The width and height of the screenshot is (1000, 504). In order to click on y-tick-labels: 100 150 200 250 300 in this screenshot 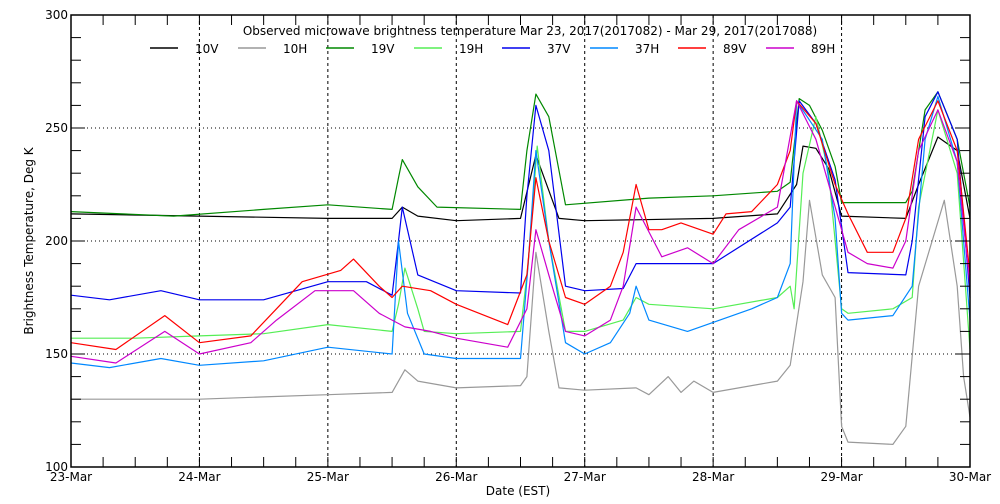, I will do `click(56, 241)`.